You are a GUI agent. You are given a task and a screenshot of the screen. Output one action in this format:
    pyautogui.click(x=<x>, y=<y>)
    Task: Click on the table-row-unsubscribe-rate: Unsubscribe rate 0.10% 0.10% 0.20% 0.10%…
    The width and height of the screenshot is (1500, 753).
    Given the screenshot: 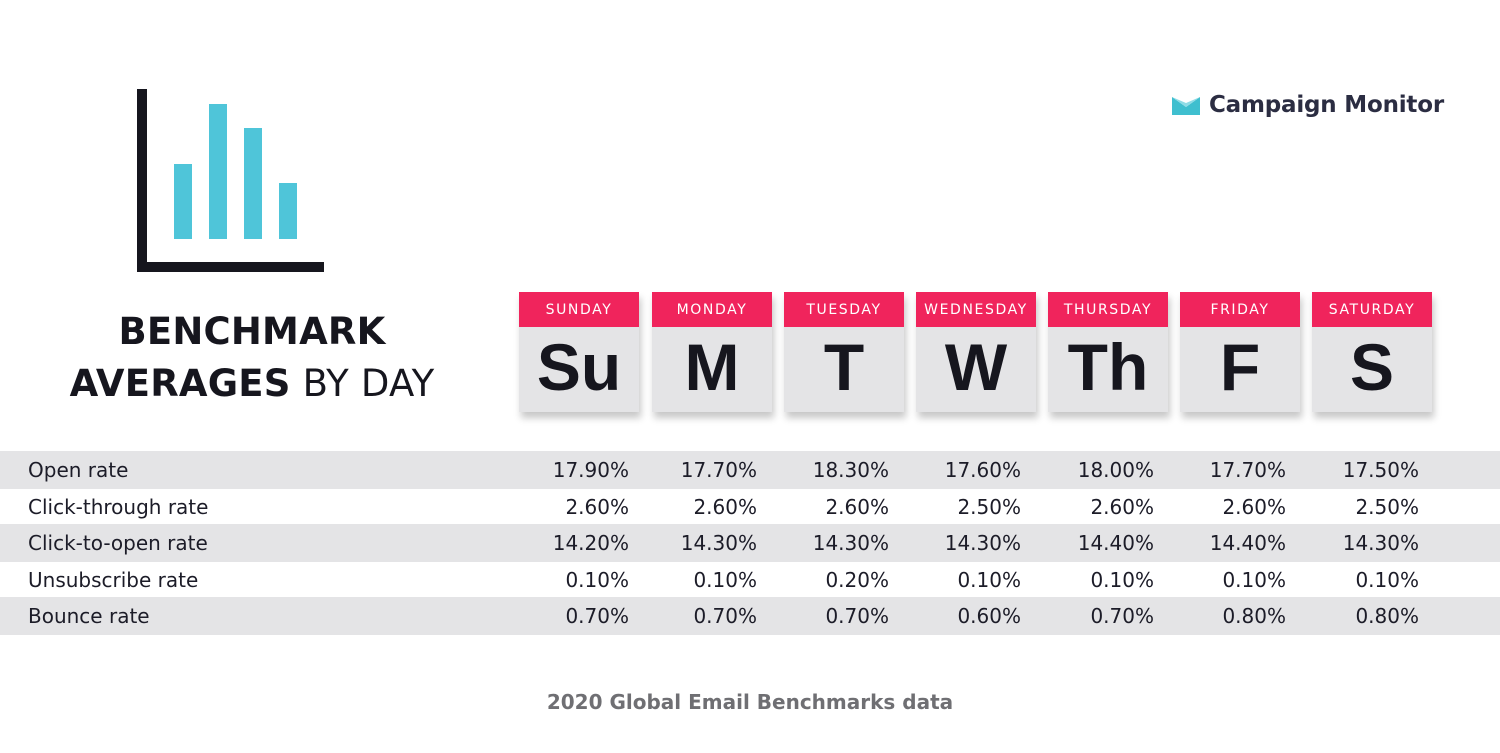 What is the action you would take?
    pyautogui.click(x=750, y=579)
    